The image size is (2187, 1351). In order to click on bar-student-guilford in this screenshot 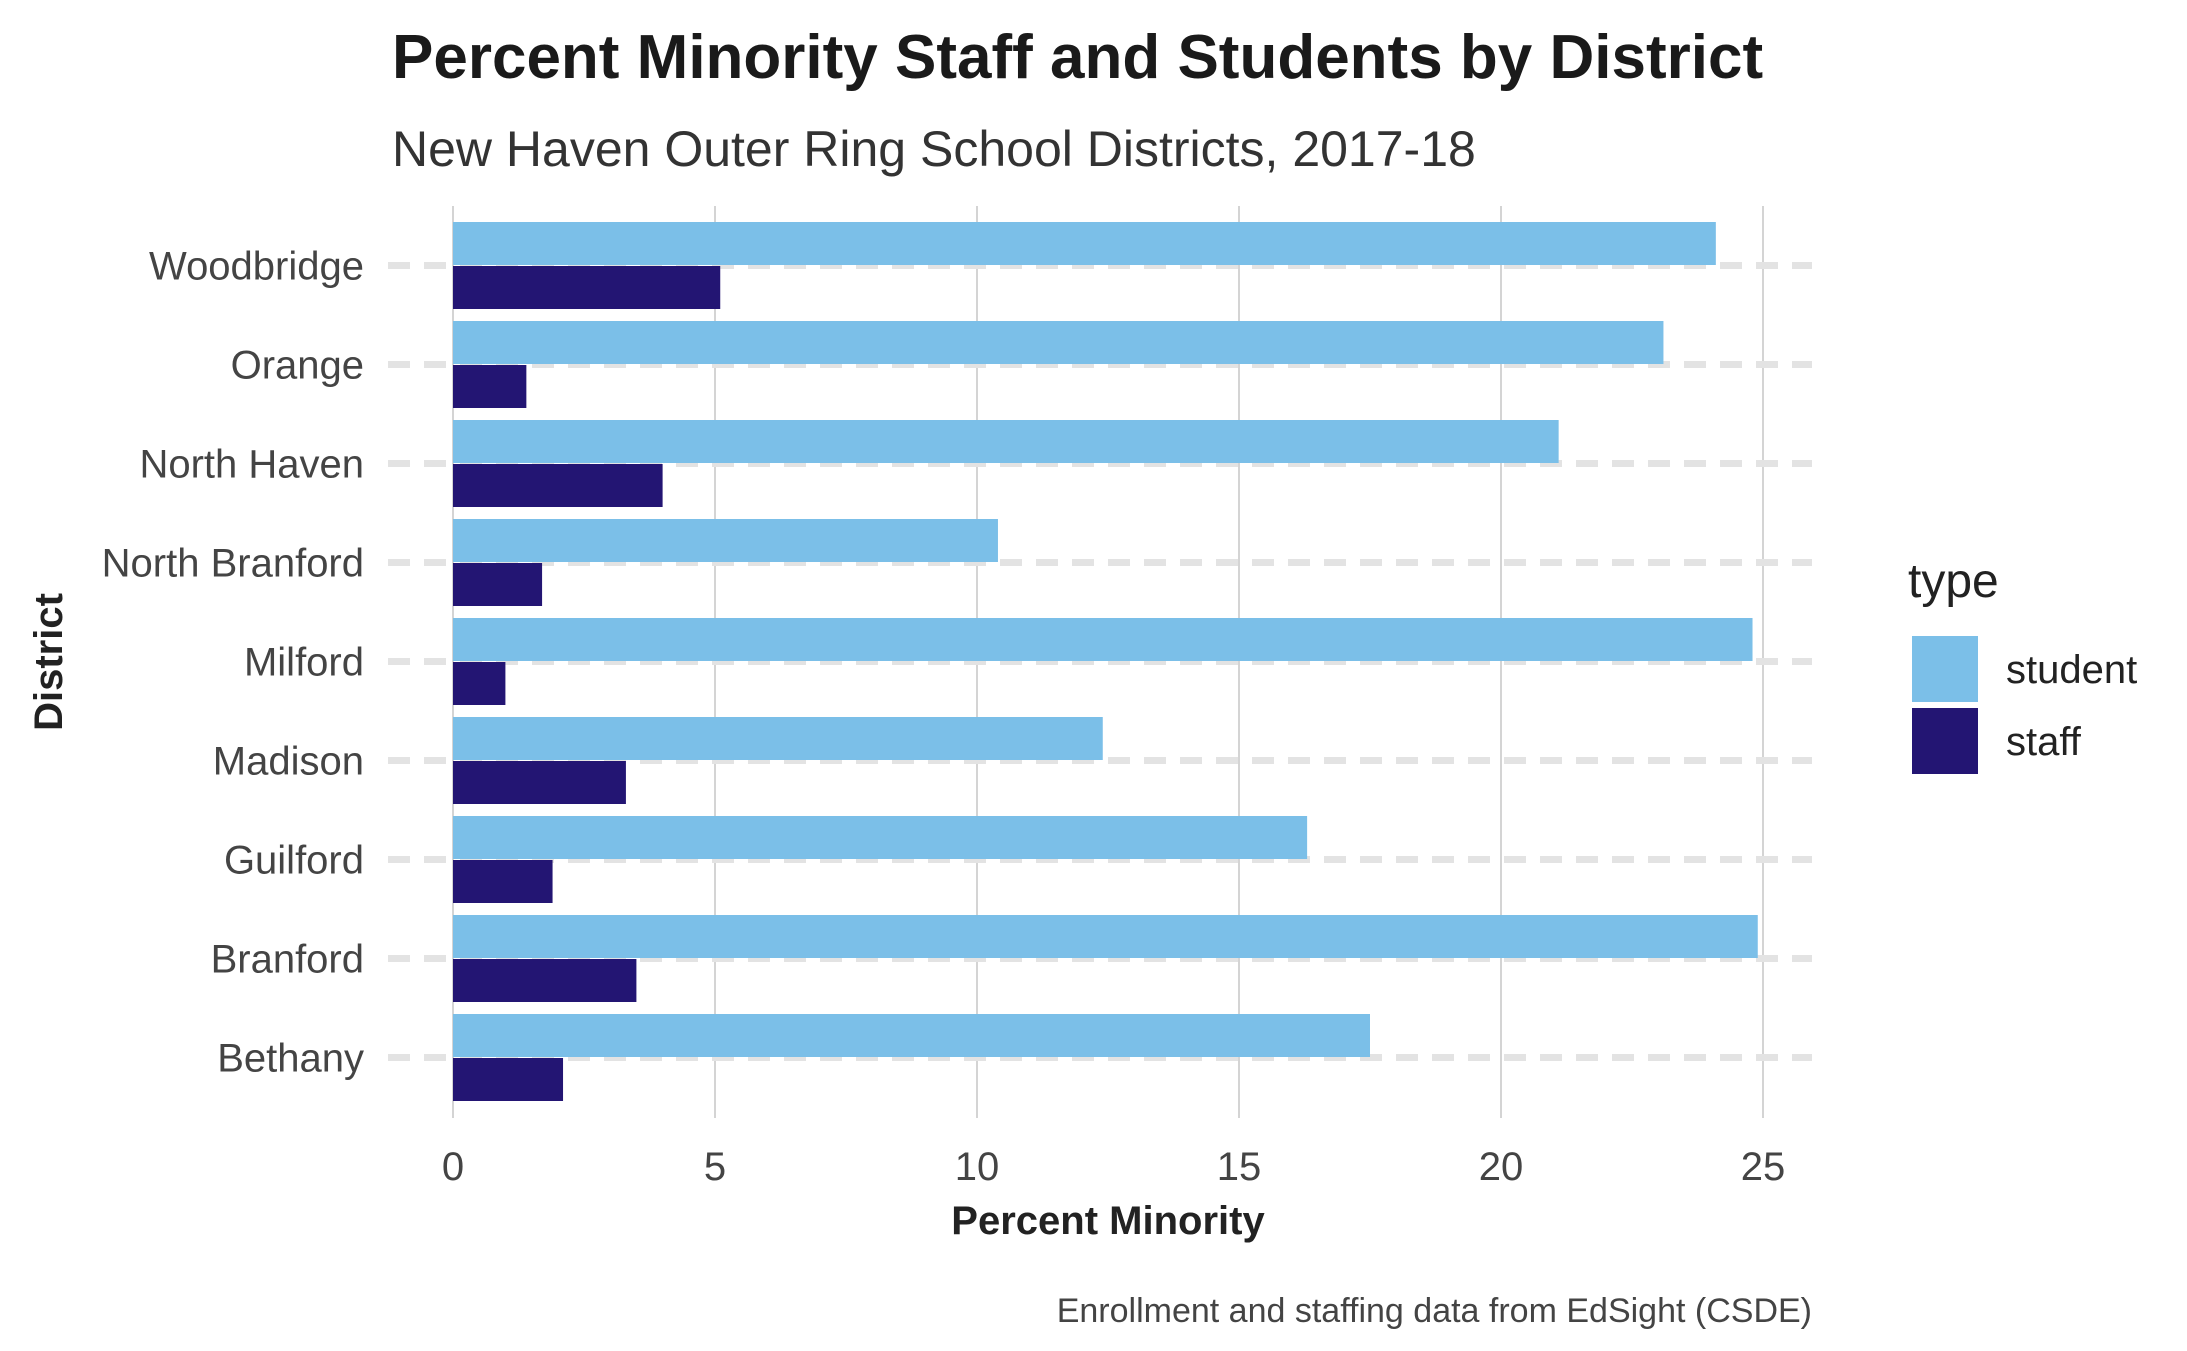, I will do `click(880, 837)`.